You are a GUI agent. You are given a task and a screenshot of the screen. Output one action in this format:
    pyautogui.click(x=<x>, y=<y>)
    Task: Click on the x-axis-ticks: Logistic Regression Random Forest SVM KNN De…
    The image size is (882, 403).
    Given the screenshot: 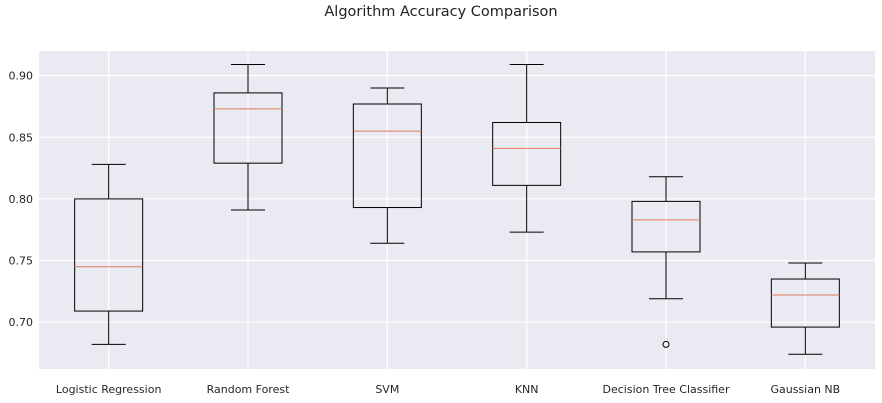 What is the action you would take?
    pyautogui.click(x=448, y=389)
    